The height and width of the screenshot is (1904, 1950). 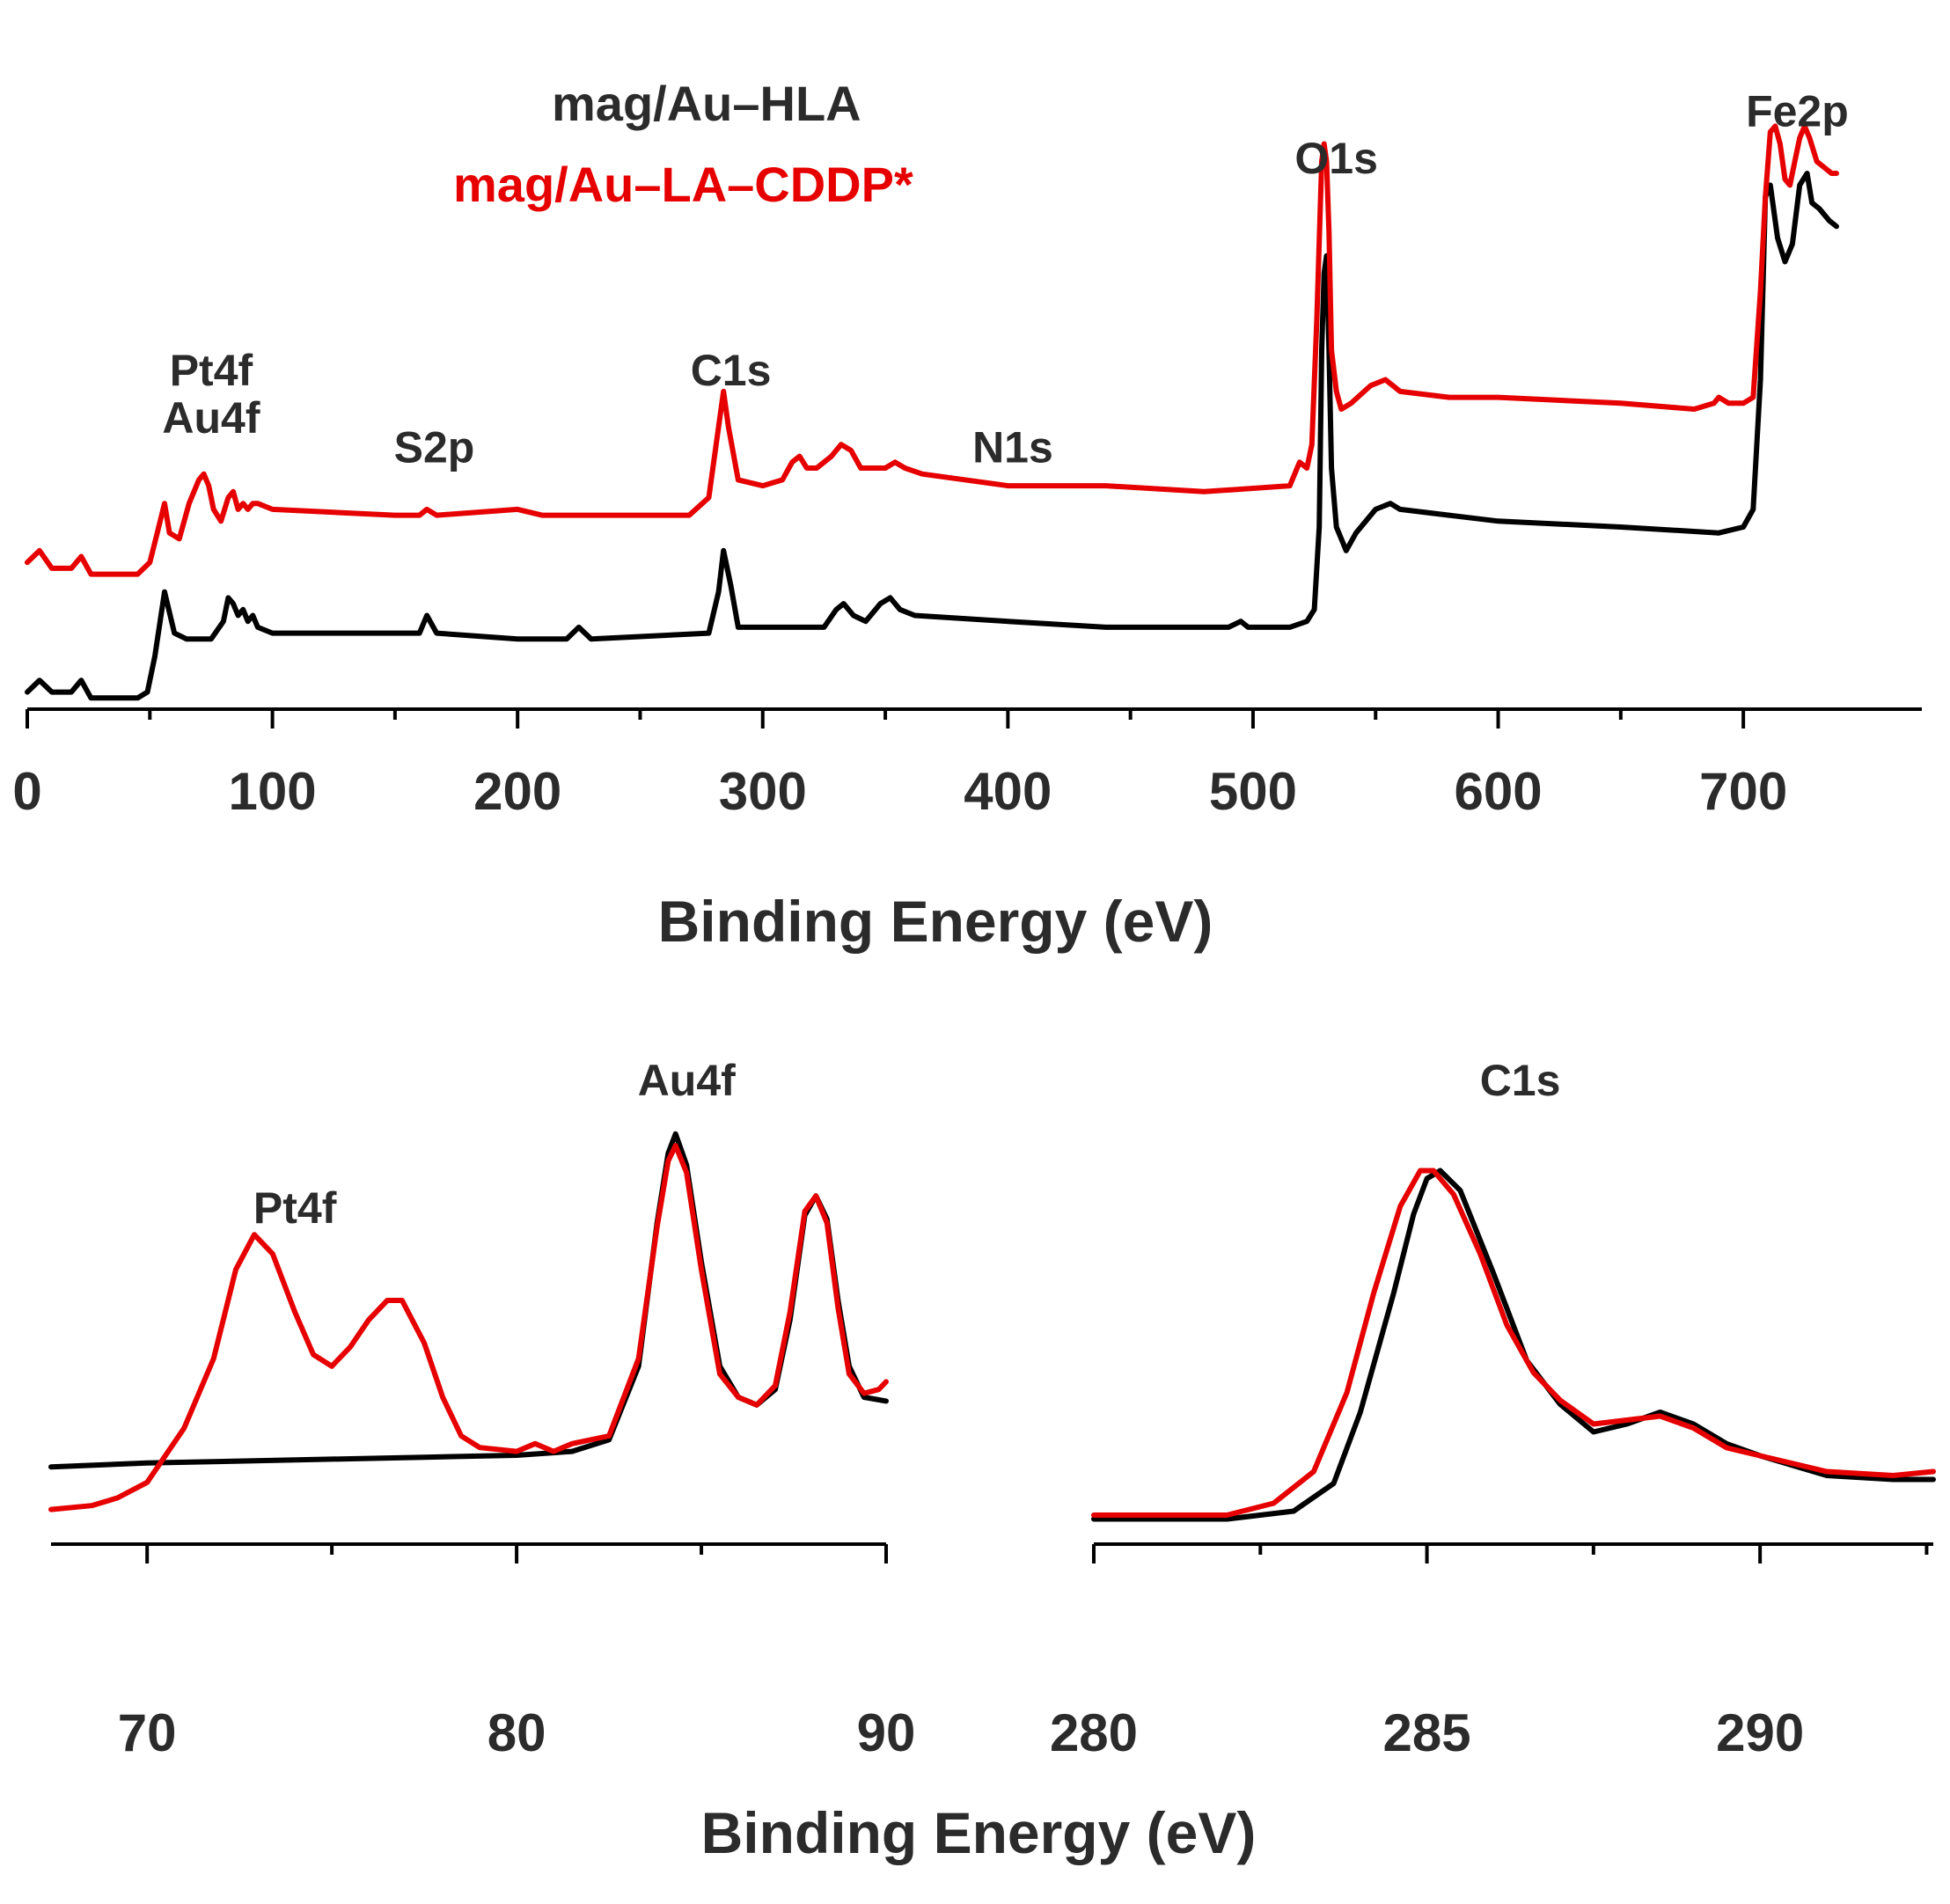 What do you see at coordinates (468, 1300) in the screenshot?
I see `series-line-hla` at bounding box center [468, 1300].